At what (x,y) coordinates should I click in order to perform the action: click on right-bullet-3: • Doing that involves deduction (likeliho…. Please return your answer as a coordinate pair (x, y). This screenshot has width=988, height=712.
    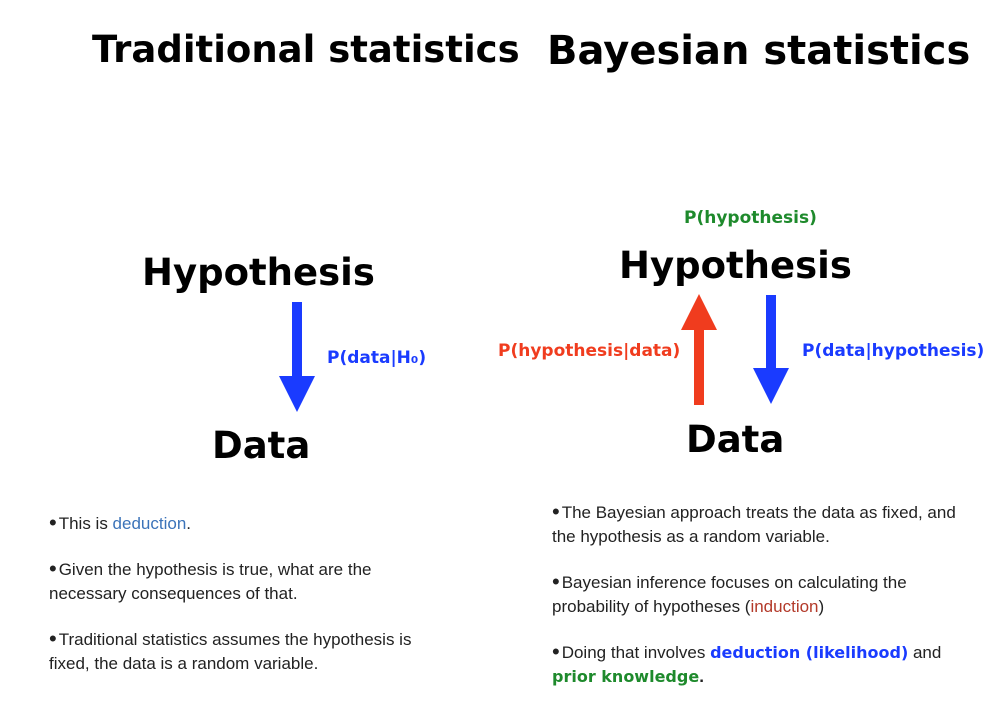
    Looking at the image, I should click on (747, 663).